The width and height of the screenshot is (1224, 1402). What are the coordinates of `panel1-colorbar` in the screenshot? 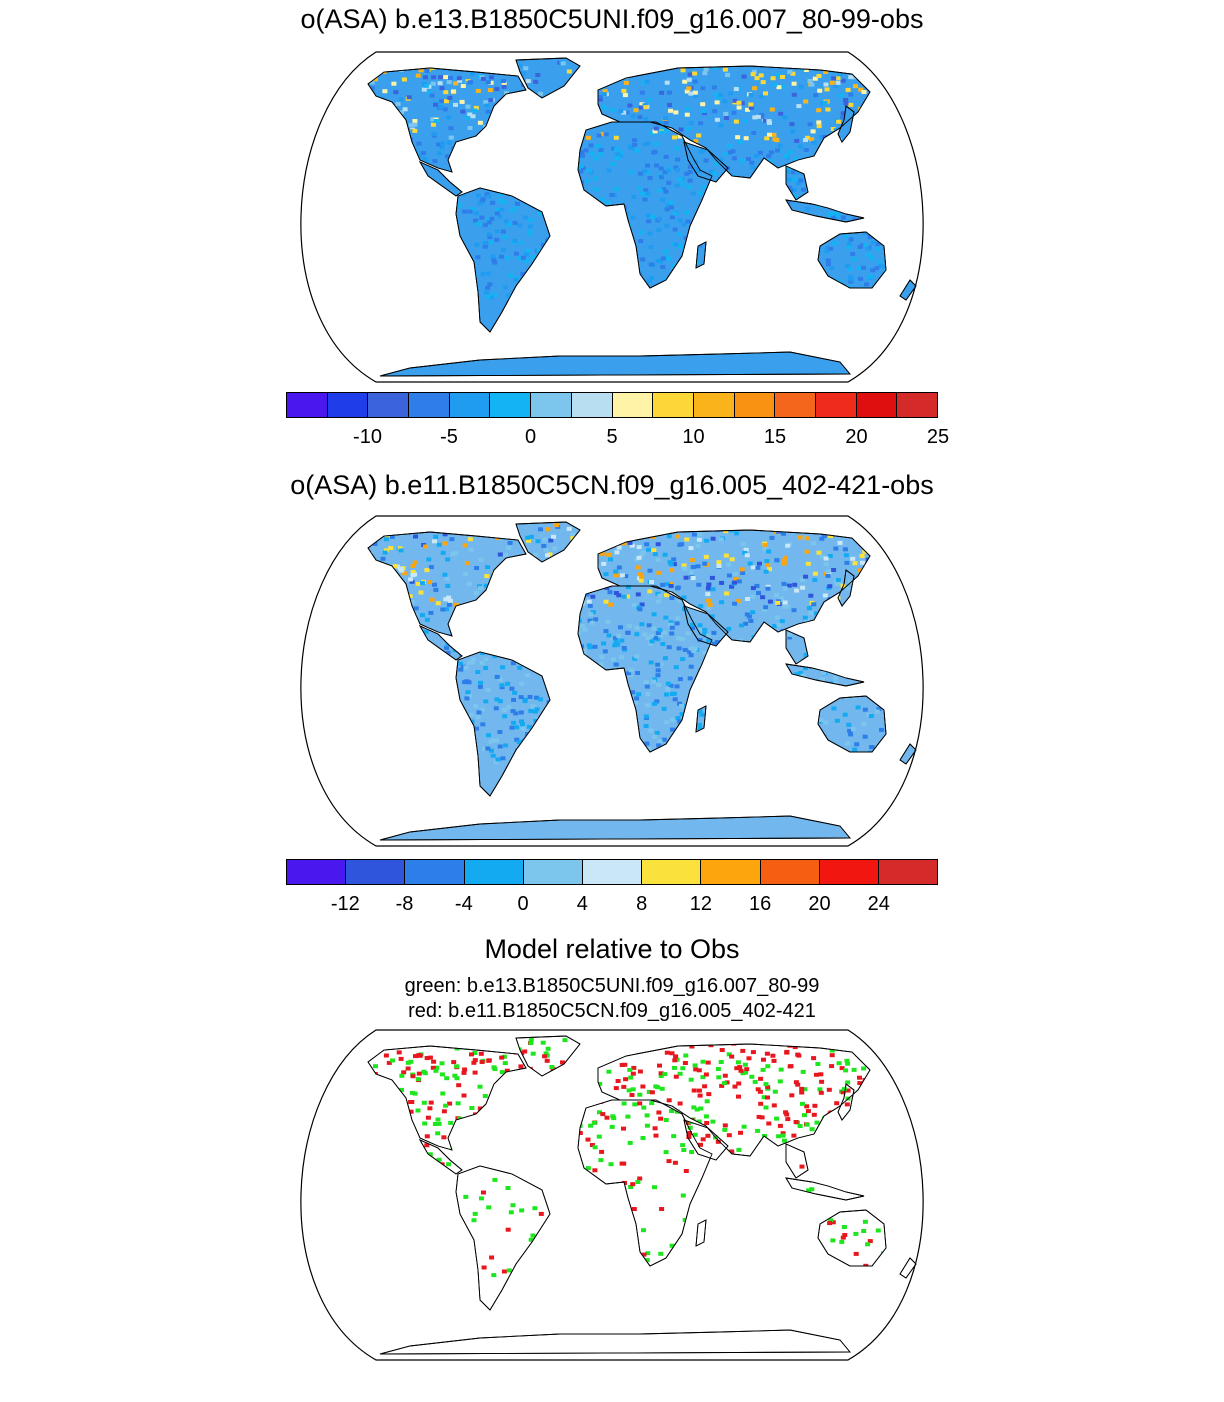 It's located at (612, 405).